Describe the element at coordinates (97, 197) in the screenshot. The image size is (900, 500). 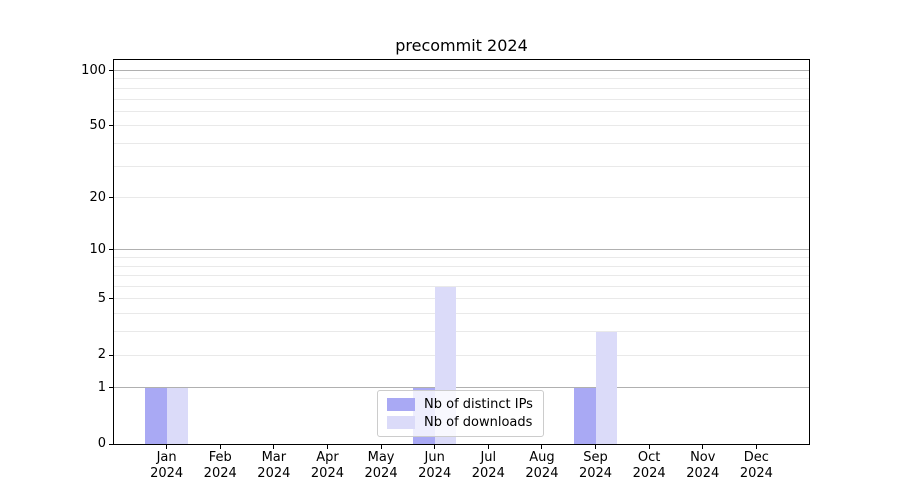
I see `y-tick-label-20: 20` at that location.